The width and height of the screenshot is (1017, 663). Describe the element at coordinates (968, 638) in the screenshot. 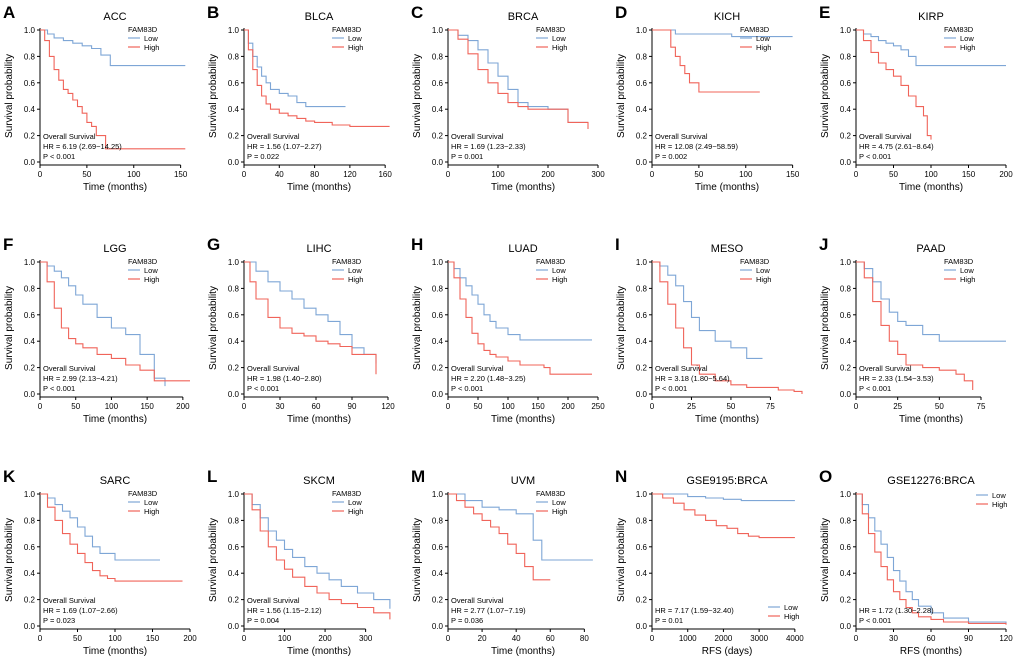

I see `x-tick-label: 90` at that location.